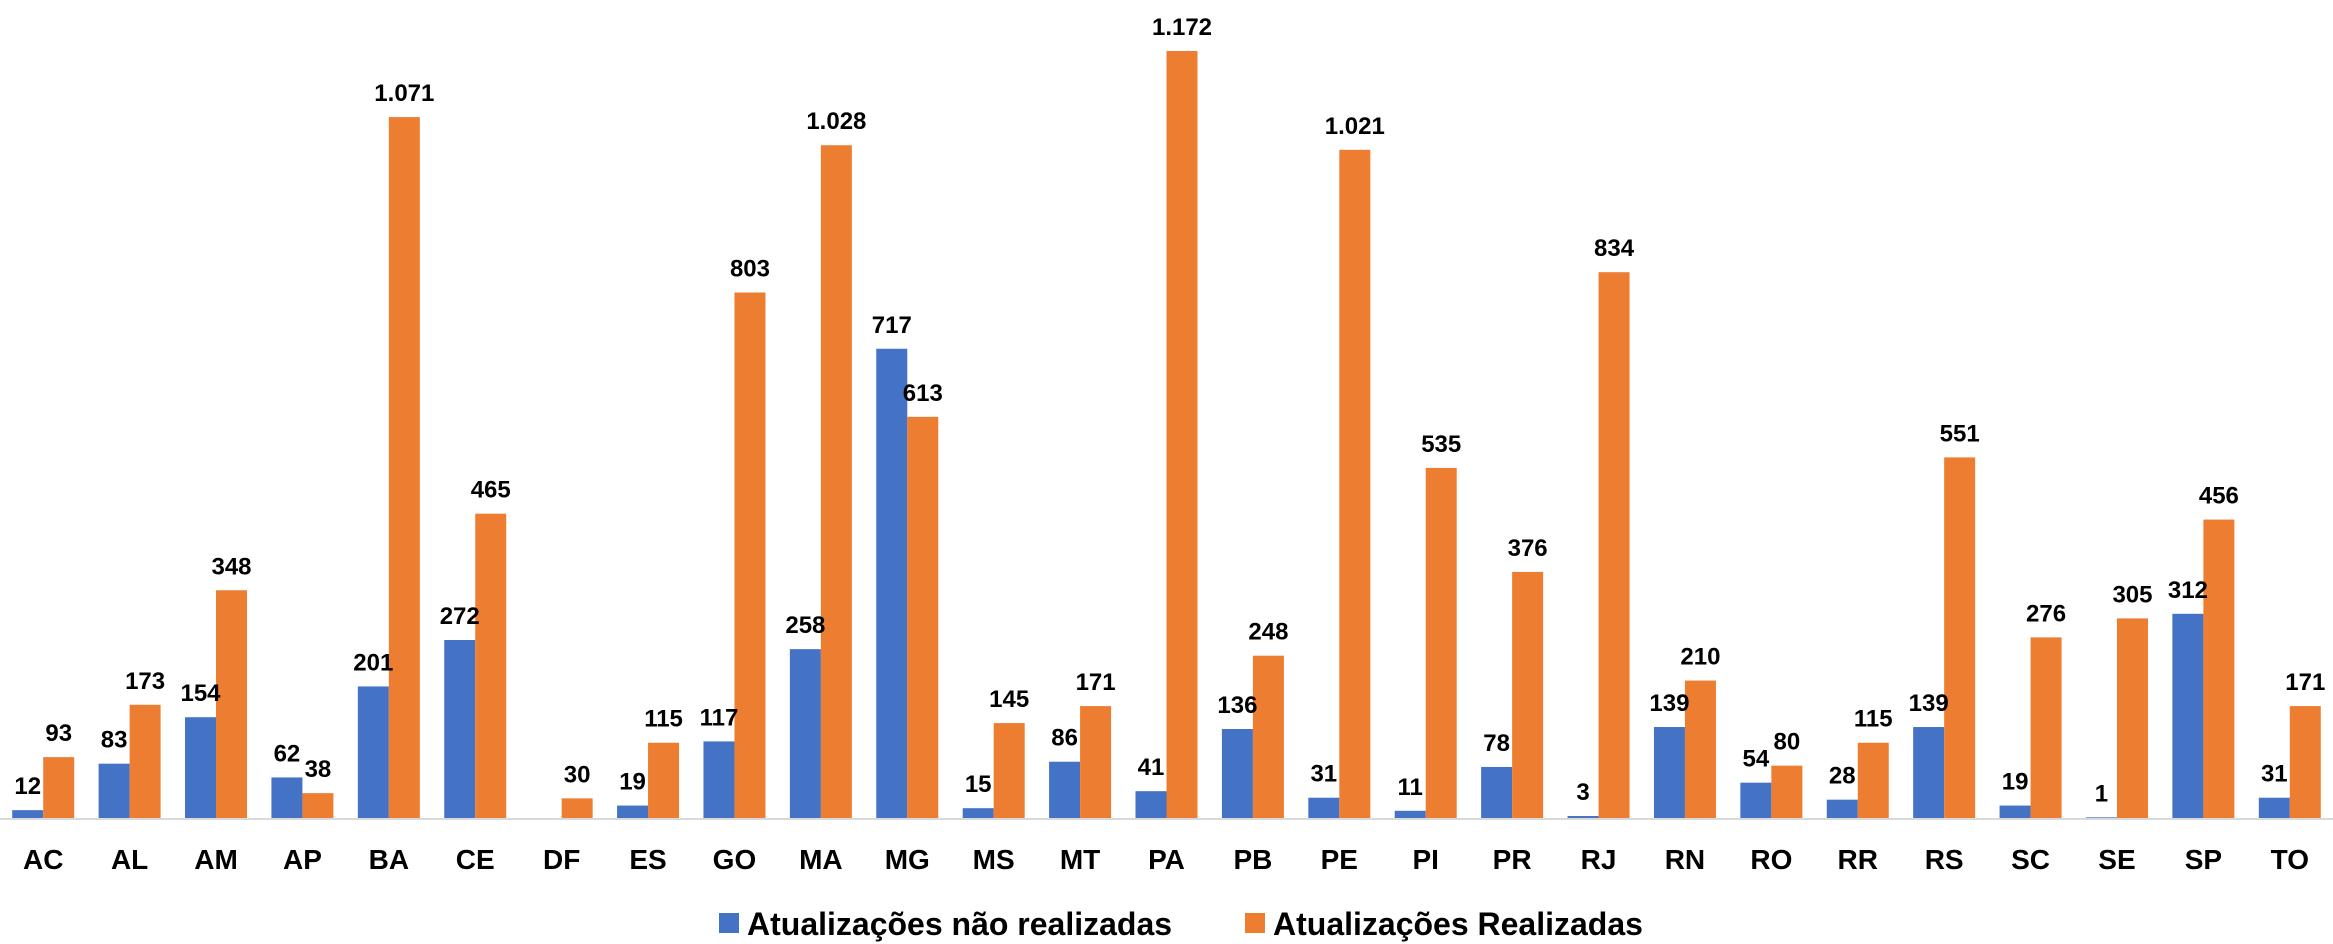  I want to click on x-tick-to: TO, so click(2290, 859).